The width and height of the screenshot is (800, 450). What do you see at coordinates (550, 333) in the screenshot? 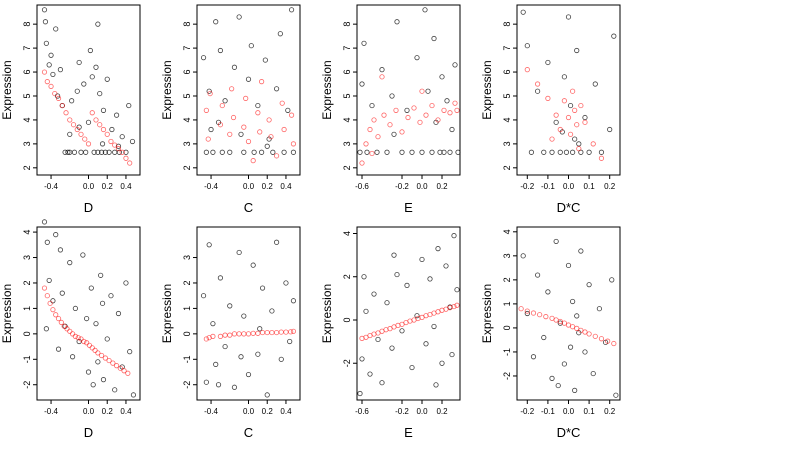
I see `panel-8: -2 -1 0 1 2 3 4 -0.2 -0.1 0.0 0.1 0.2 D*C Expression` at bounding box center [550, 333].